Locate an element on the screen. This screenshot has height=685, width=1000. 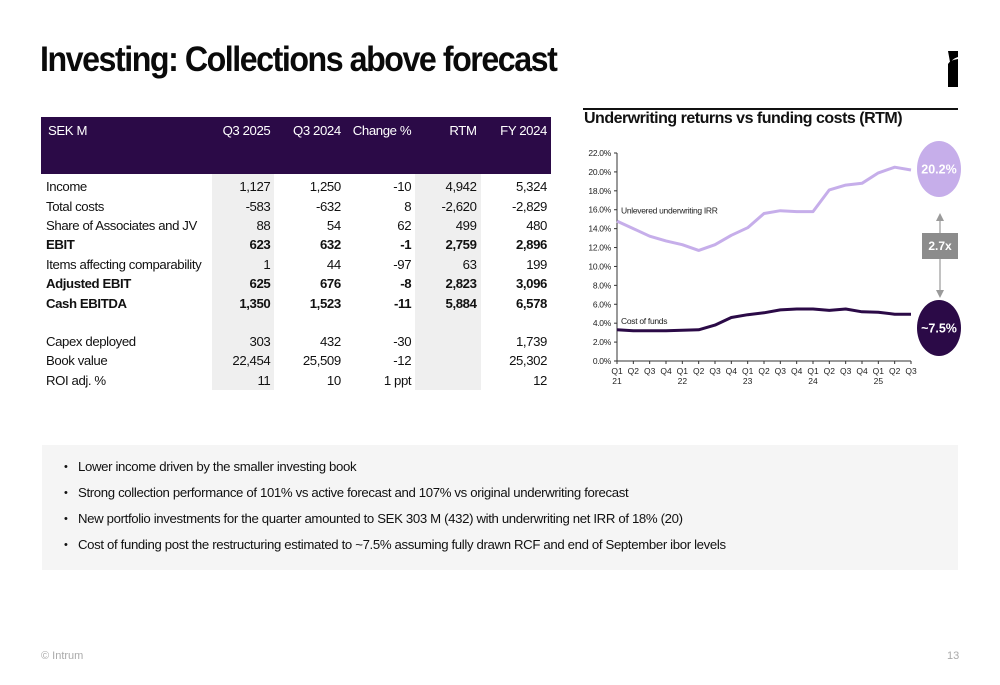
row-label: EBIT is located at coordinates (60, 245).